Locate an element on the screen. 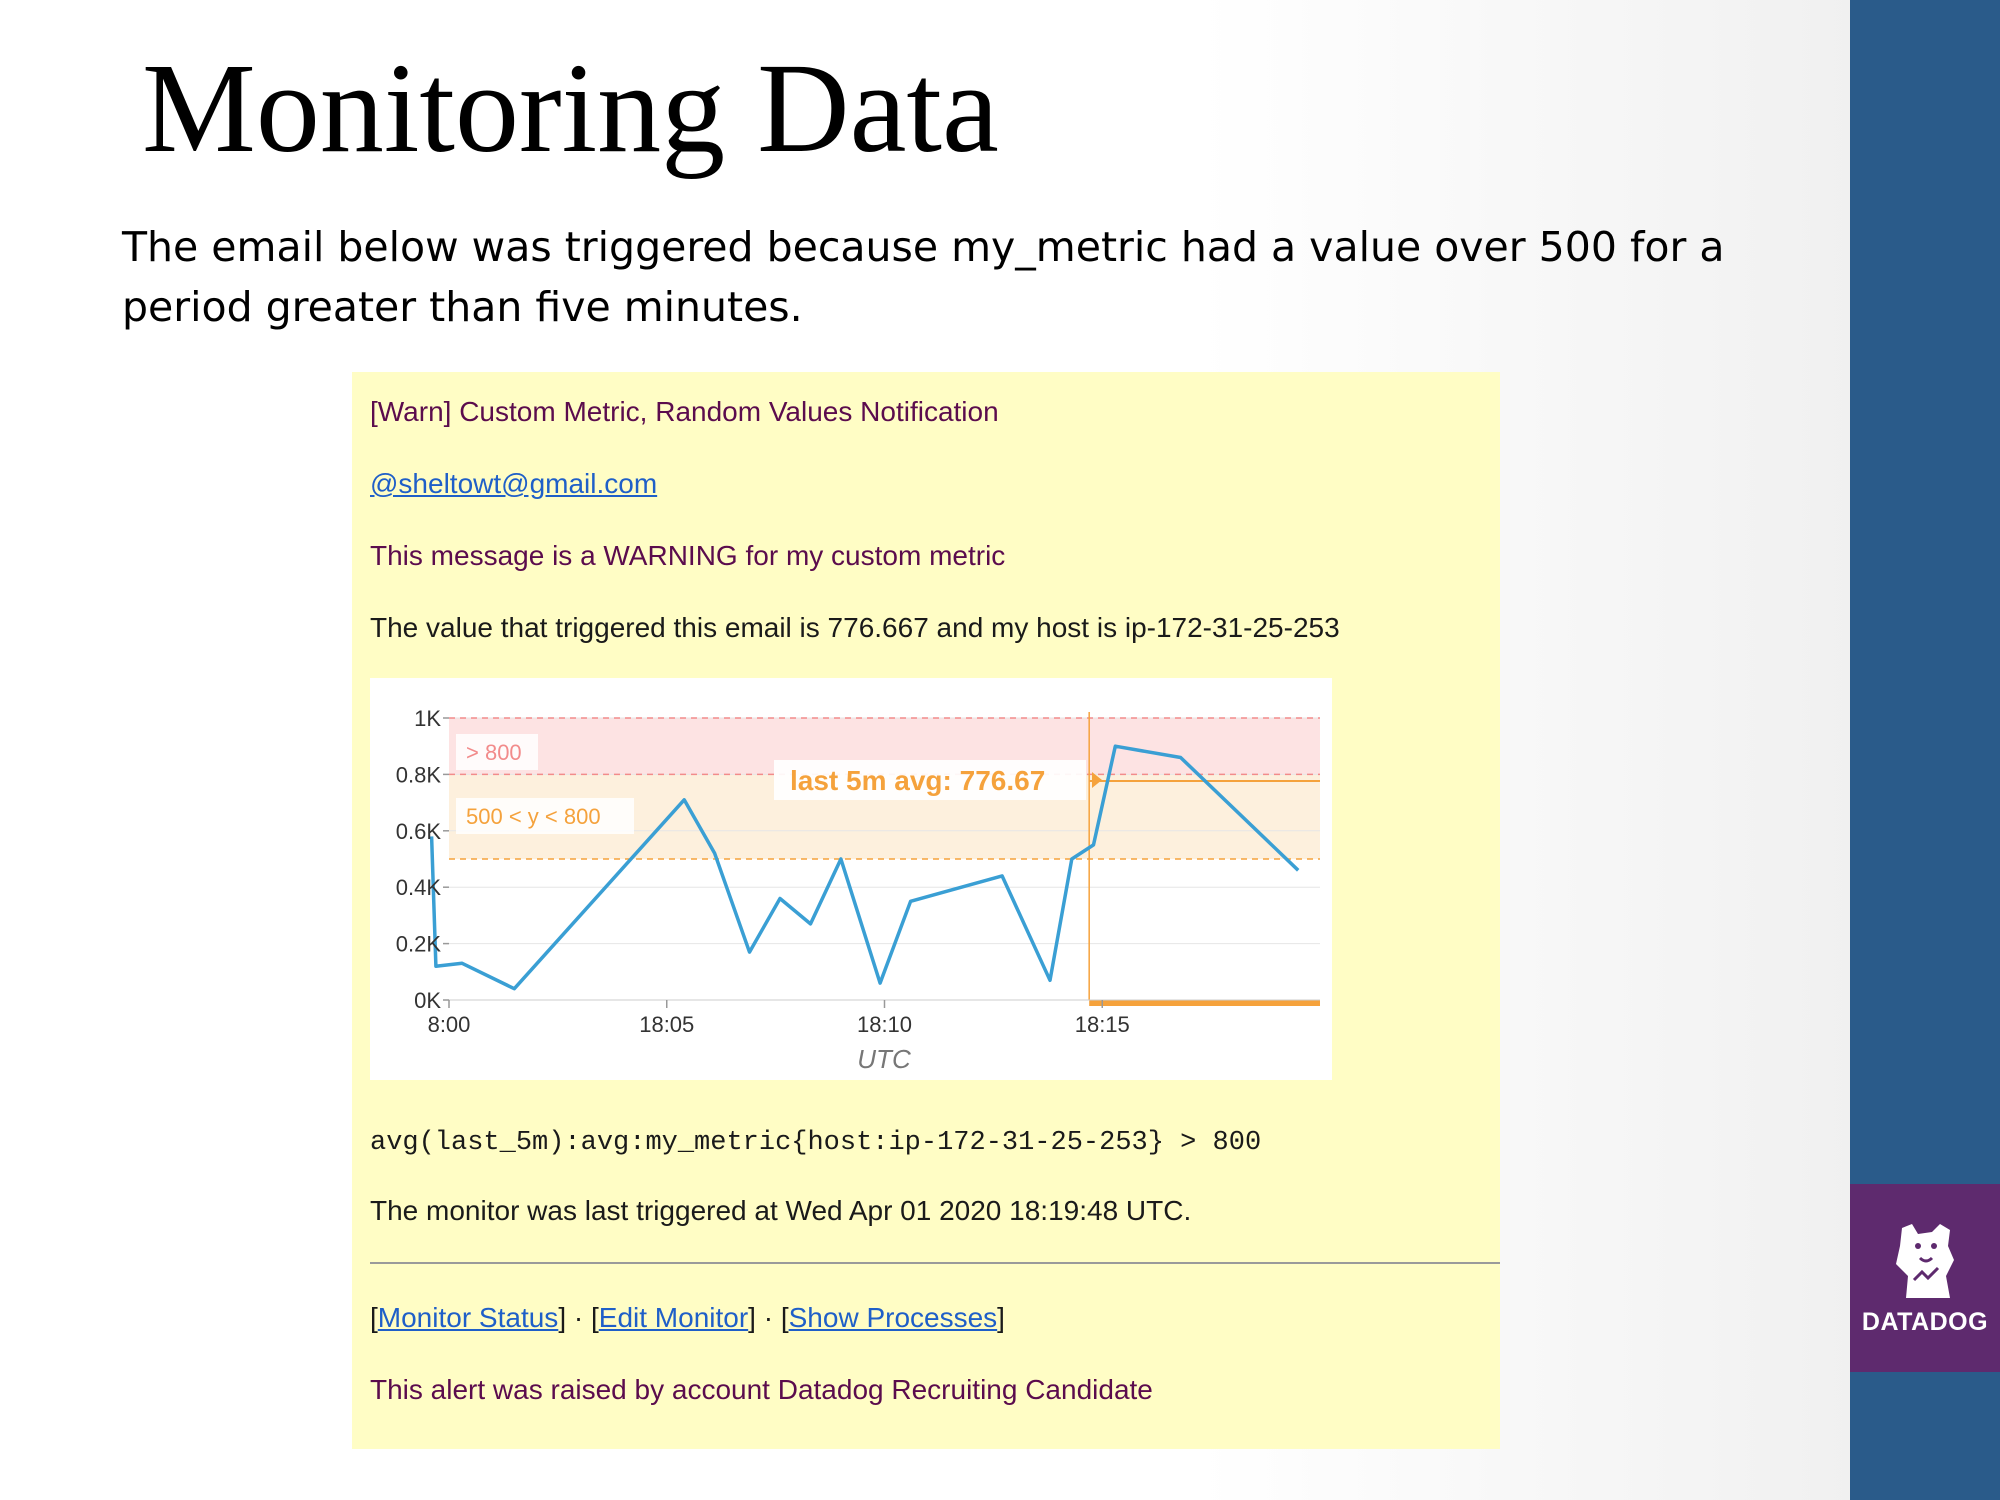  show-processes-link: Show Processes is located at coordinates (893, 1317).